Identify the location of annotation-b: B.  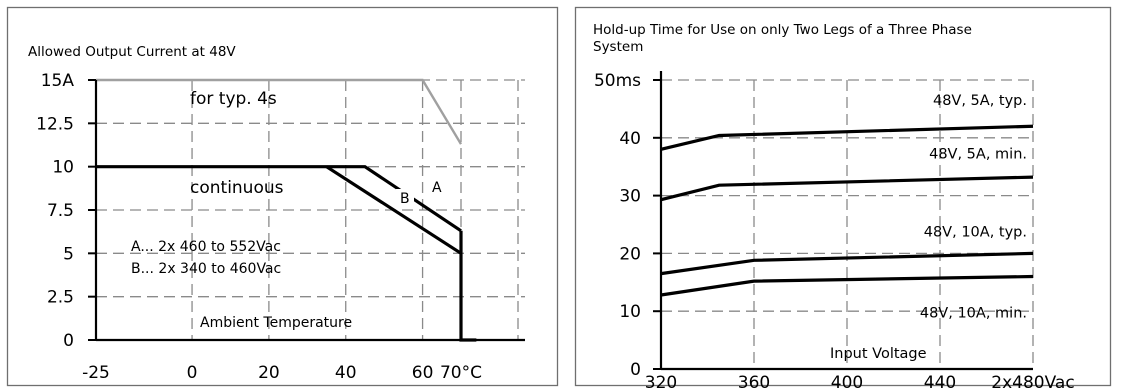
(405, 199).